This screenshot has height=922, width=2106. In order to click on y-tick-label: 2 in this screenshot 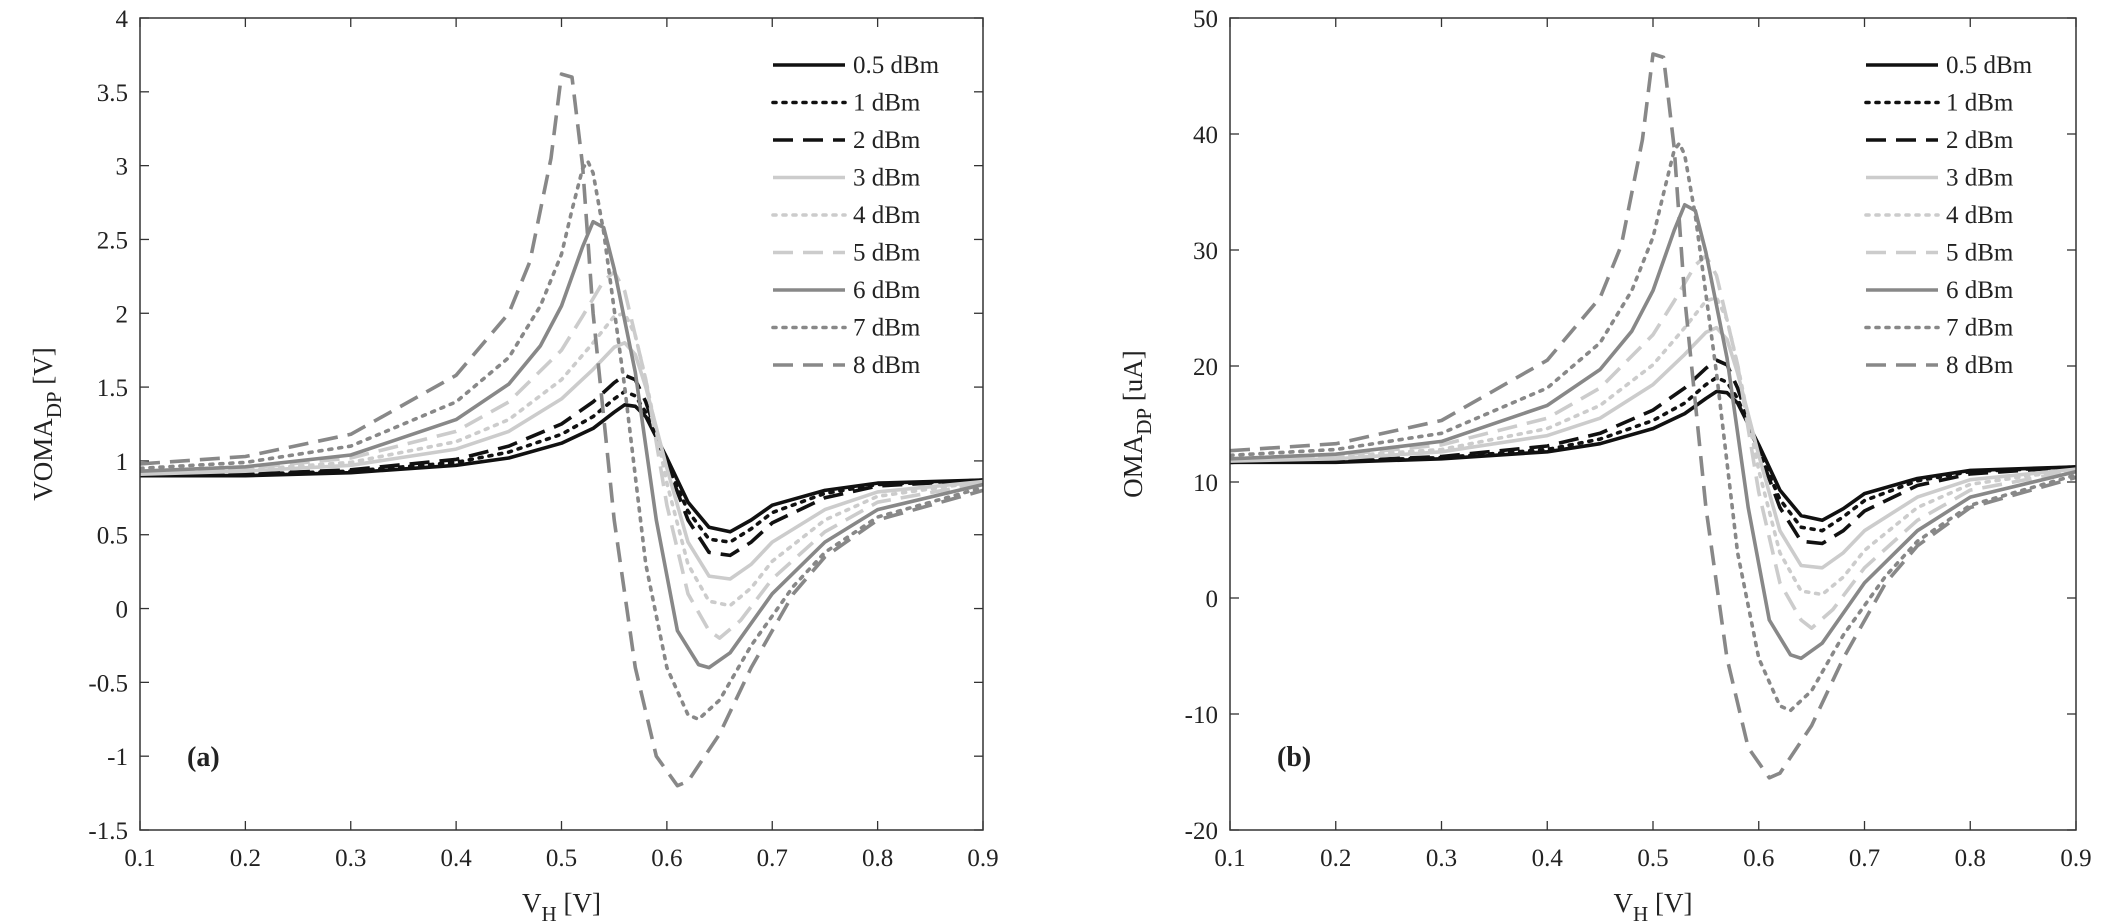, I will do `click(122, 314)`.